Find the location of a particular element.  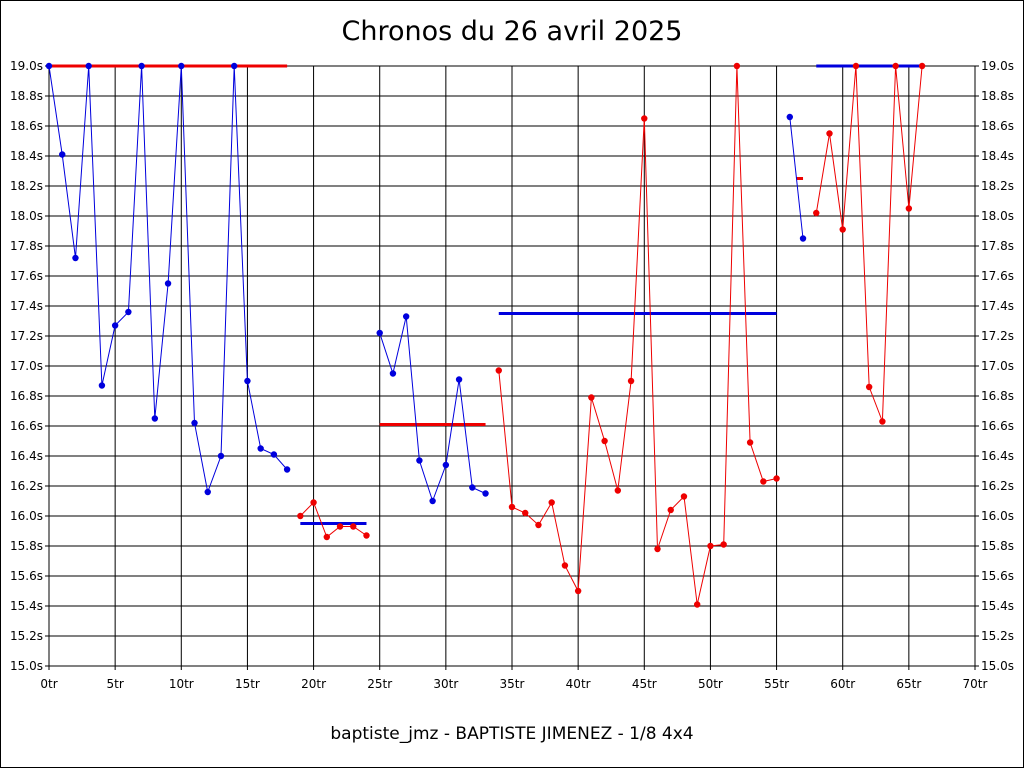

y-tick-label-right: 17.2s is located at coordinates (997, 336).